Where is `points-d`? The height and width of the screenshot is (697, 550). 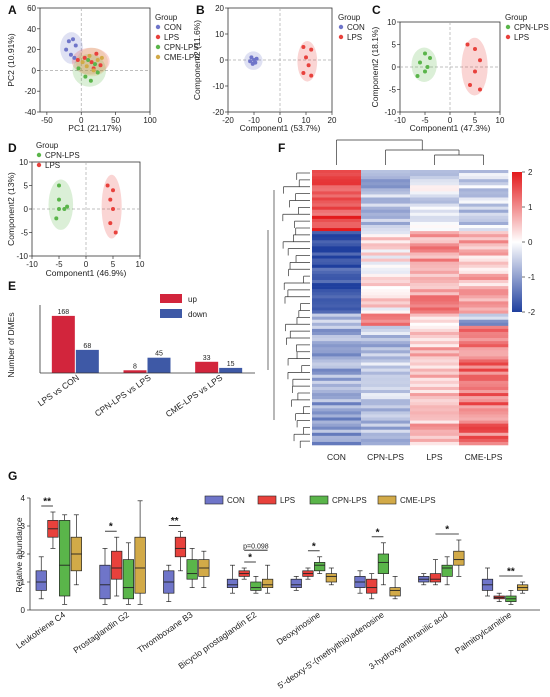 points-d is located at coordinates (86, 209).